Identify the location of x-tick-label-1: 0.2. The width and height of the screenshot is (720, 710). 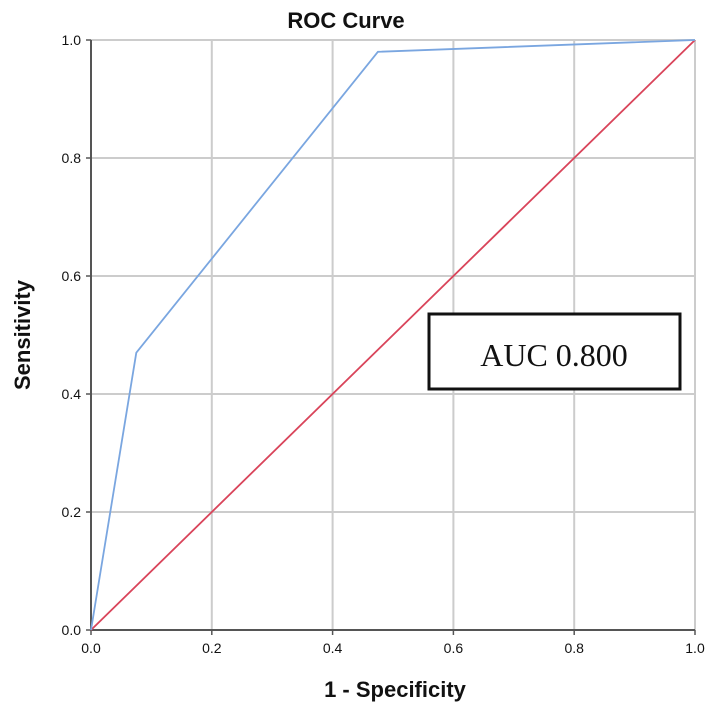
(212, 648).